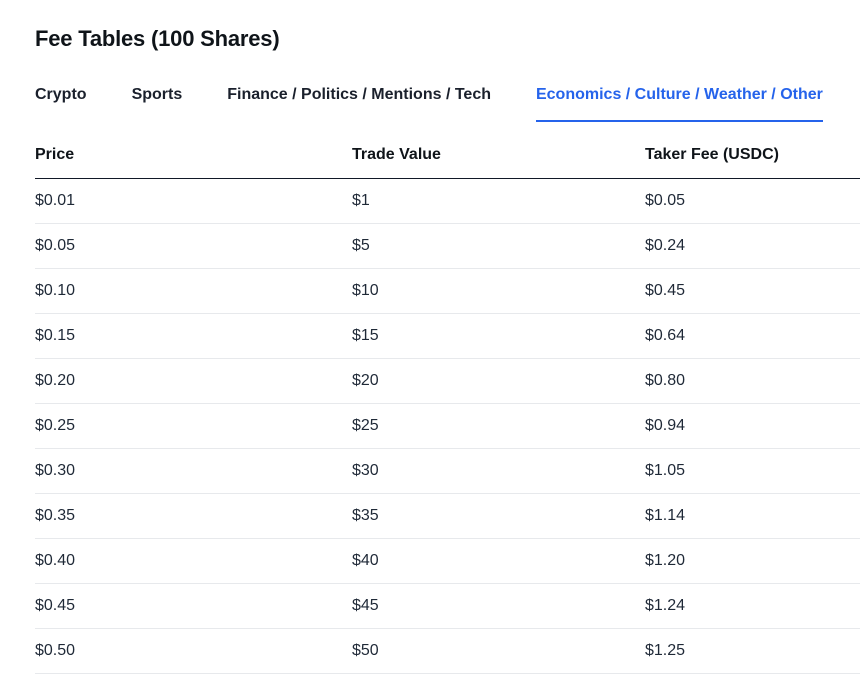  What do you see at coordinates (193, 150) in the screenshot?
I see `column-header-price: Price` at bounding box center [193, 150].